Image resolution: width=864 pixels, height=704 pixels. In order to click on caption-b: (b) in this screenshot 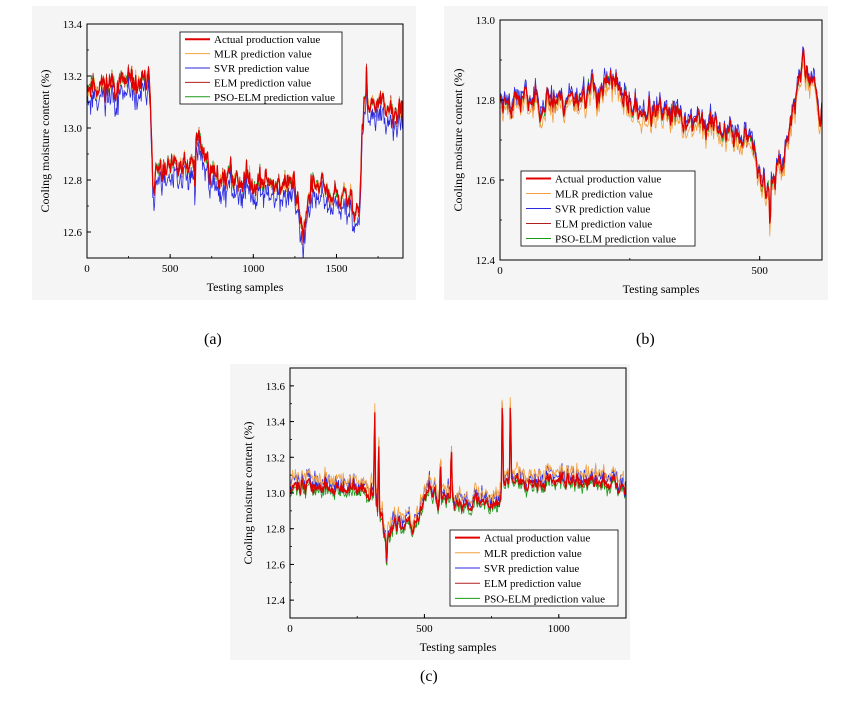, I will do `click(645, 339)`.